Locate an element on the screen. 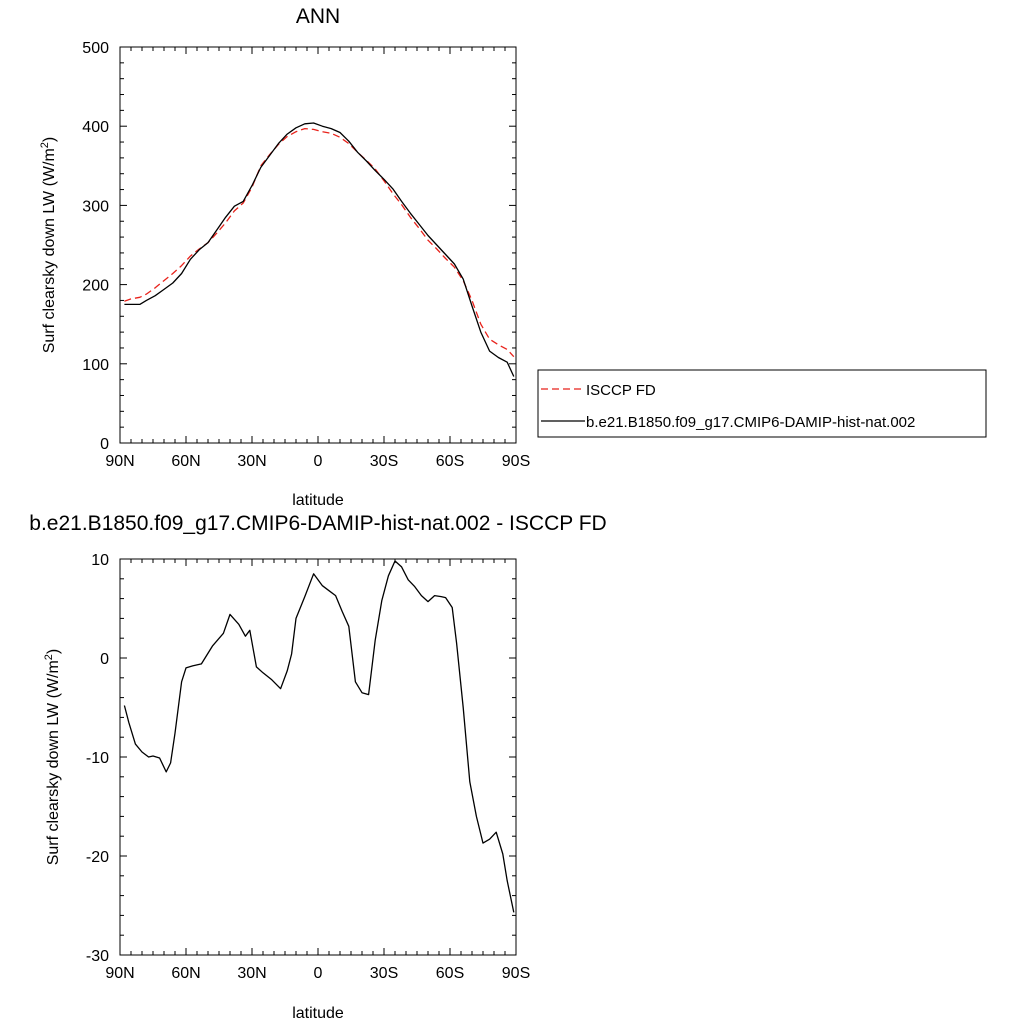 The width and height of the screenshot is (1024, 1029). y-tick-label: 300 is located at coordinates (95, 206).